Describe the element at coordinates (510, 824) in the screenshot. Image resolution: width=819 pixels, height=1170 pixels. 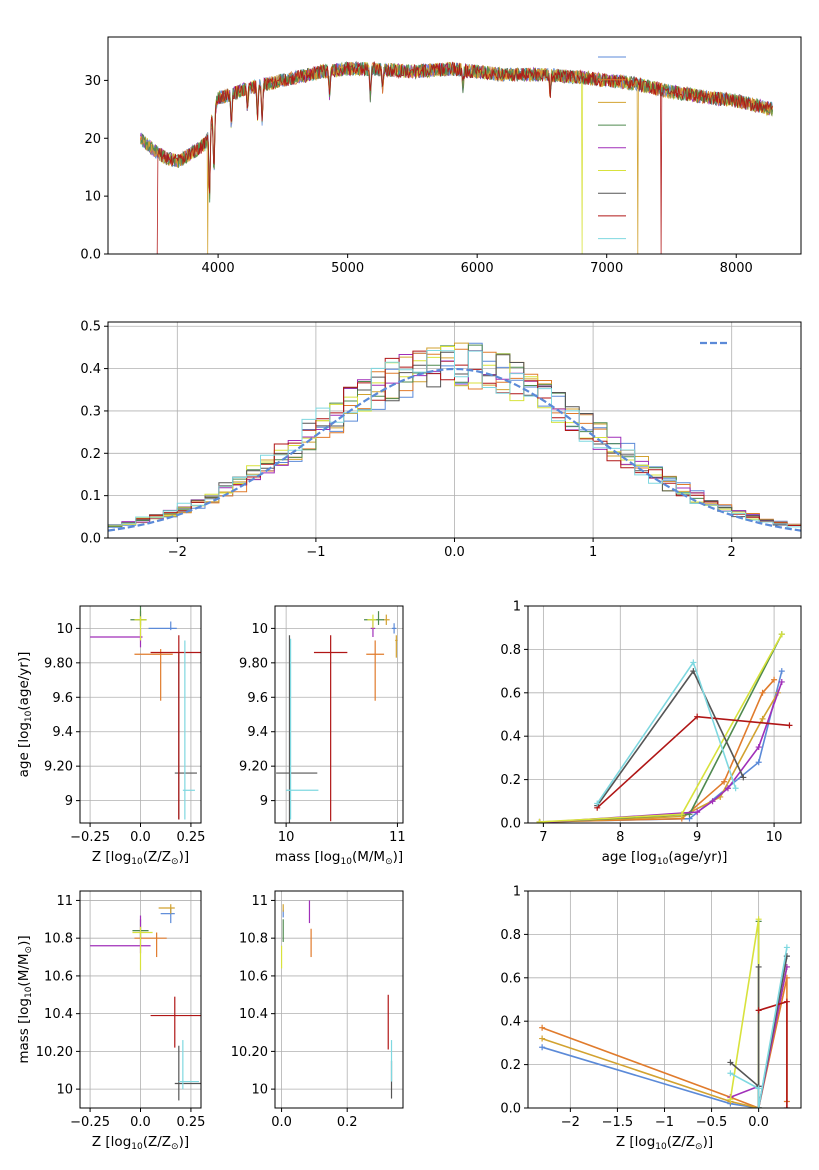
I see `y-tick-label: 0.0` at that location.